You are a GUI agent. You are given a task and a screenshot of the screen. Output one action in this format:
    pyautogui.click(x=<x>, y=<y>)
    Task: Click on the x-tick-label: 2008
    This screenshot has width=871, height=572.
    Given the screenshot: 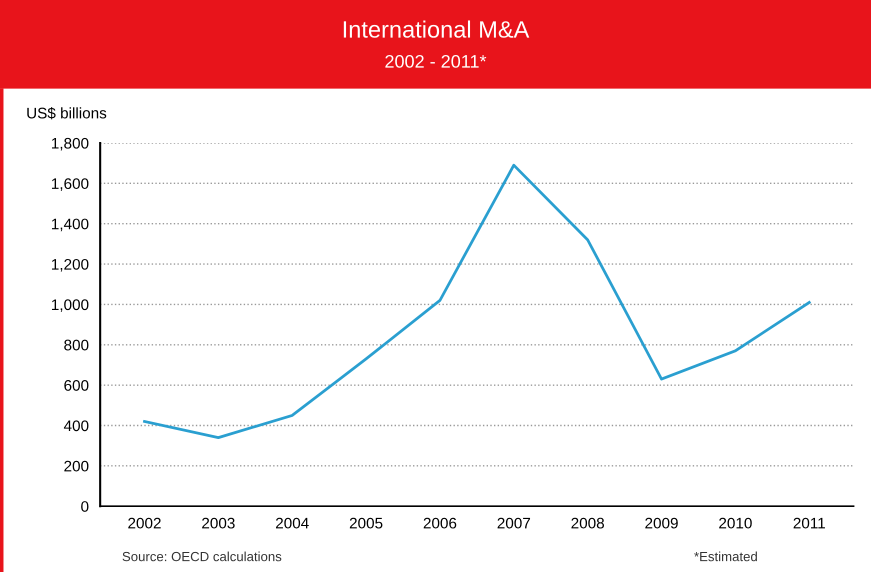 What is the action you would take?
    pyautogui.click(x=587, y=523)
    